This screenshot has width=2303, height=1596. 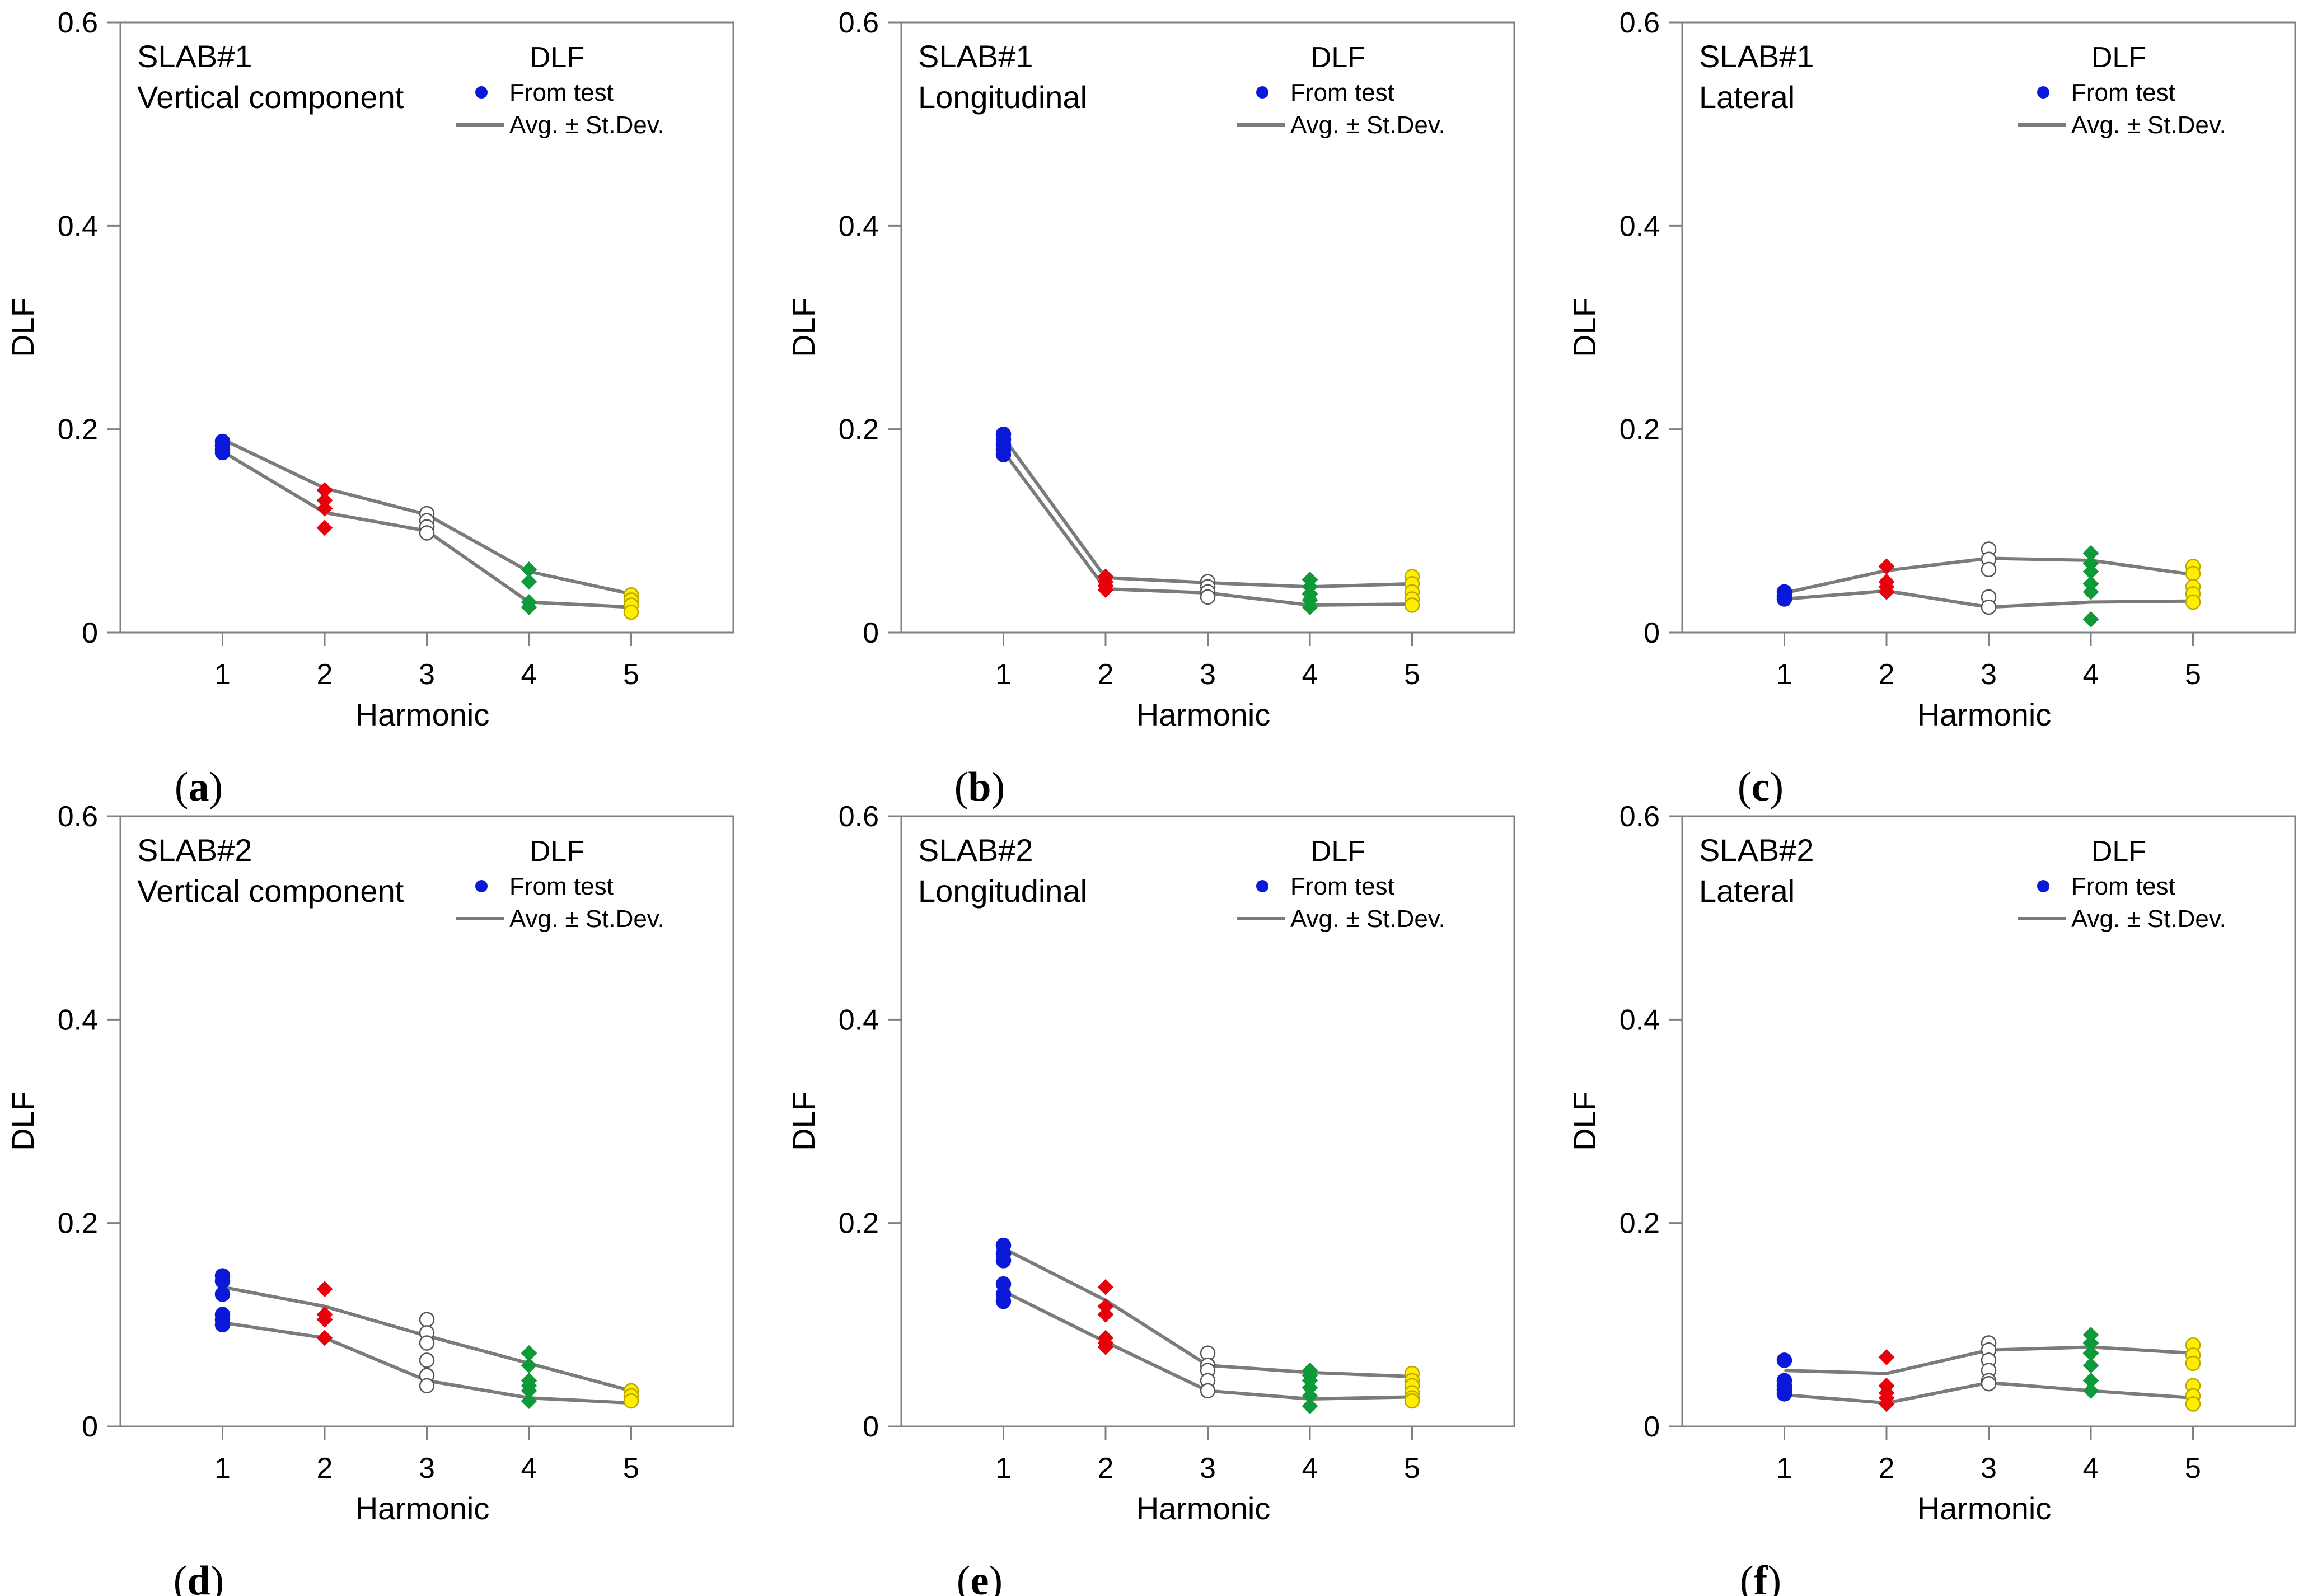 I want to click on panel-title: SLAB#2, so click(x=975, y=850).